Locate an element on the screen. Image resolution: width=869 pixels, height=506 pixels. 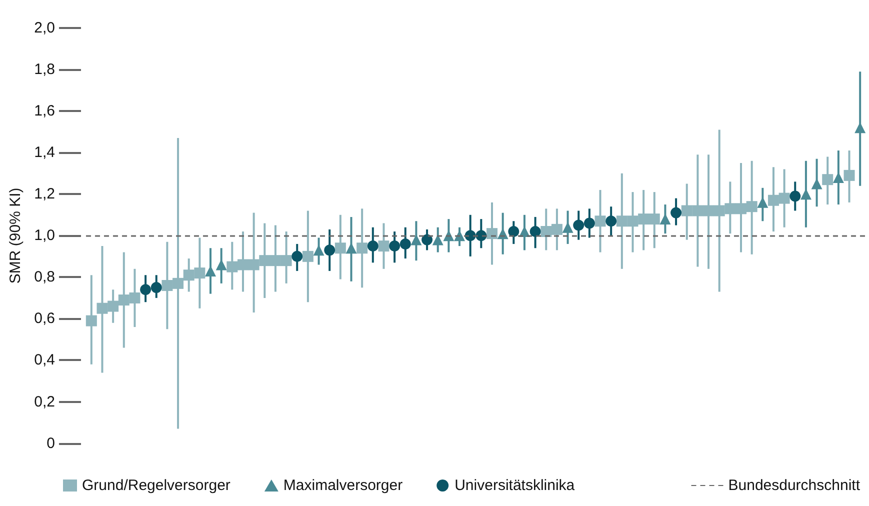
y-tick-label: 0,8 is located at coordinates (44, 277).